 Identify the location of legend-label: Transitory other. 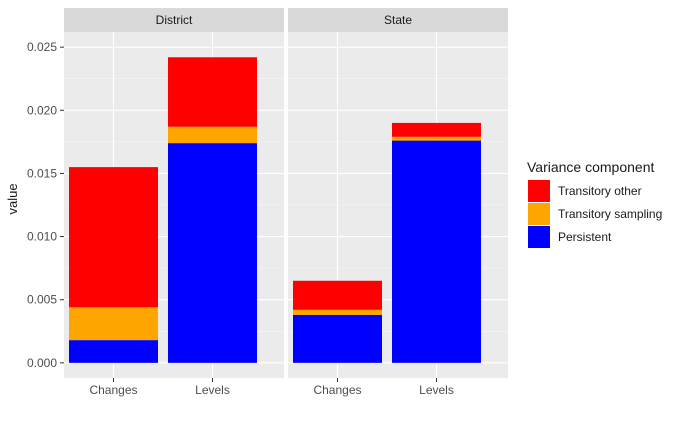
(600, 191).